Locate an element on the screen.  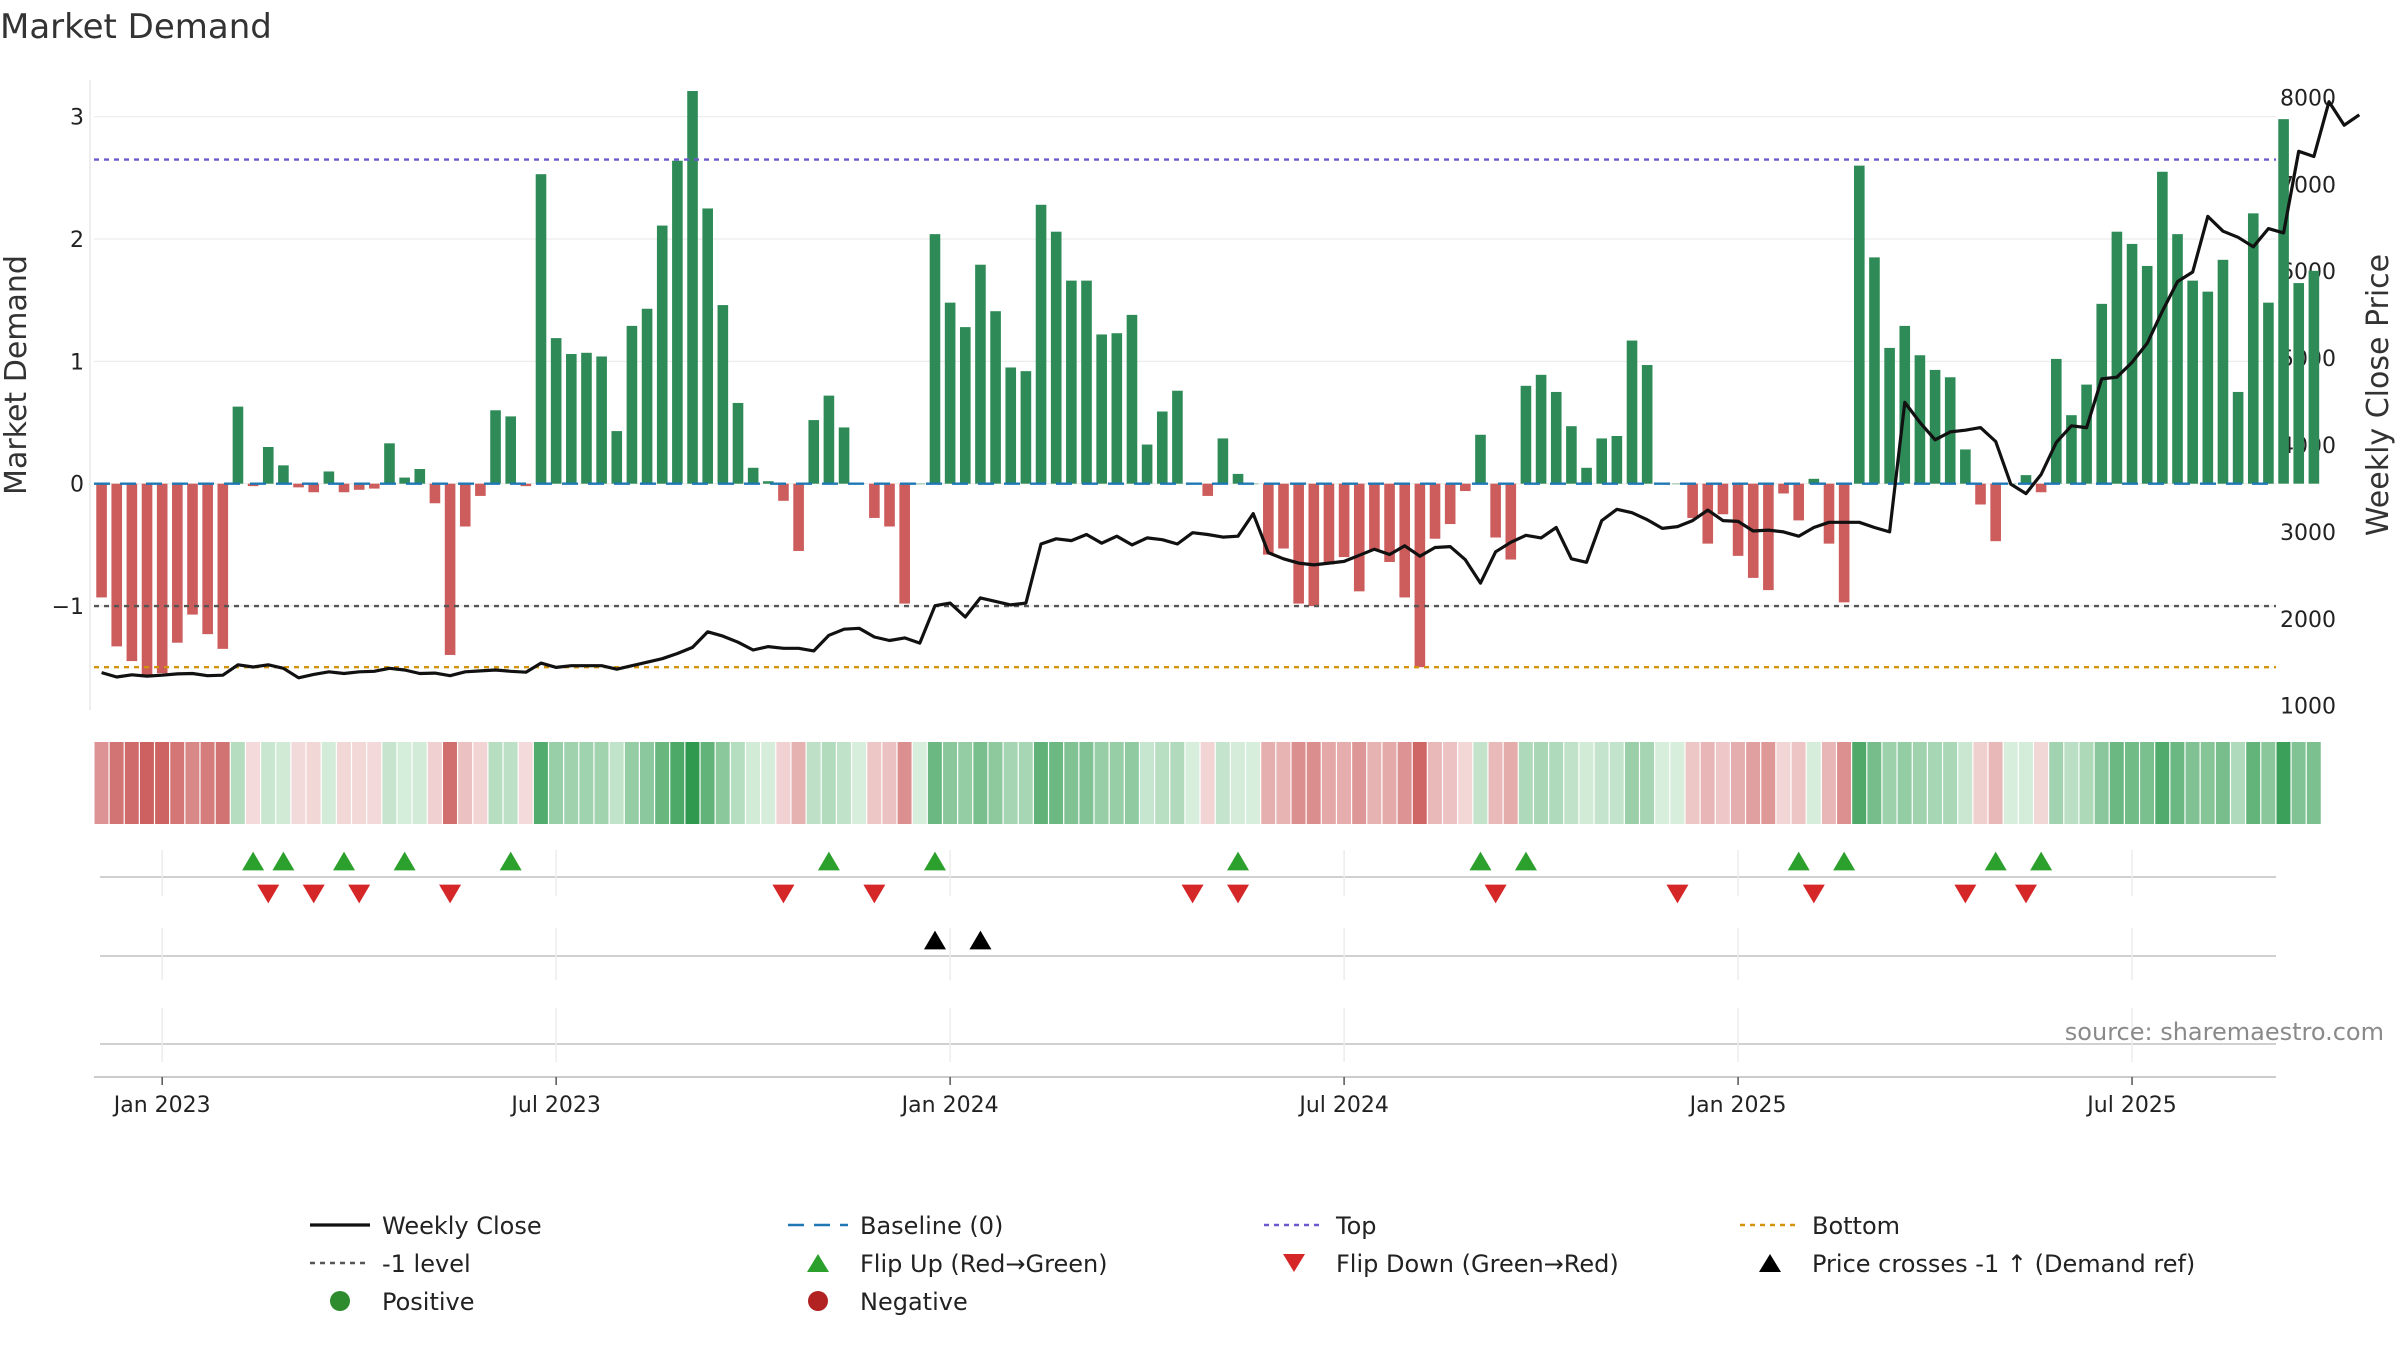
legend-item: Weekly Close is located at coordinates (426, 1226).